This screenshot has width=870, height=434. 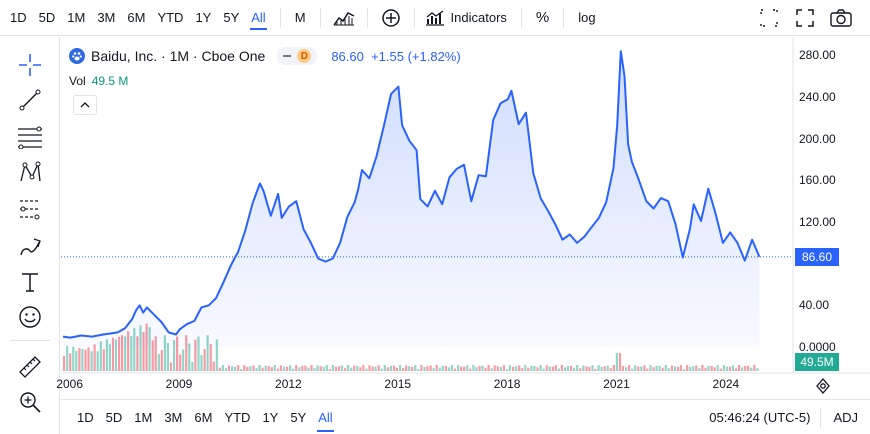 I want to click on trend-line-icon, so click(x=30, y=100).